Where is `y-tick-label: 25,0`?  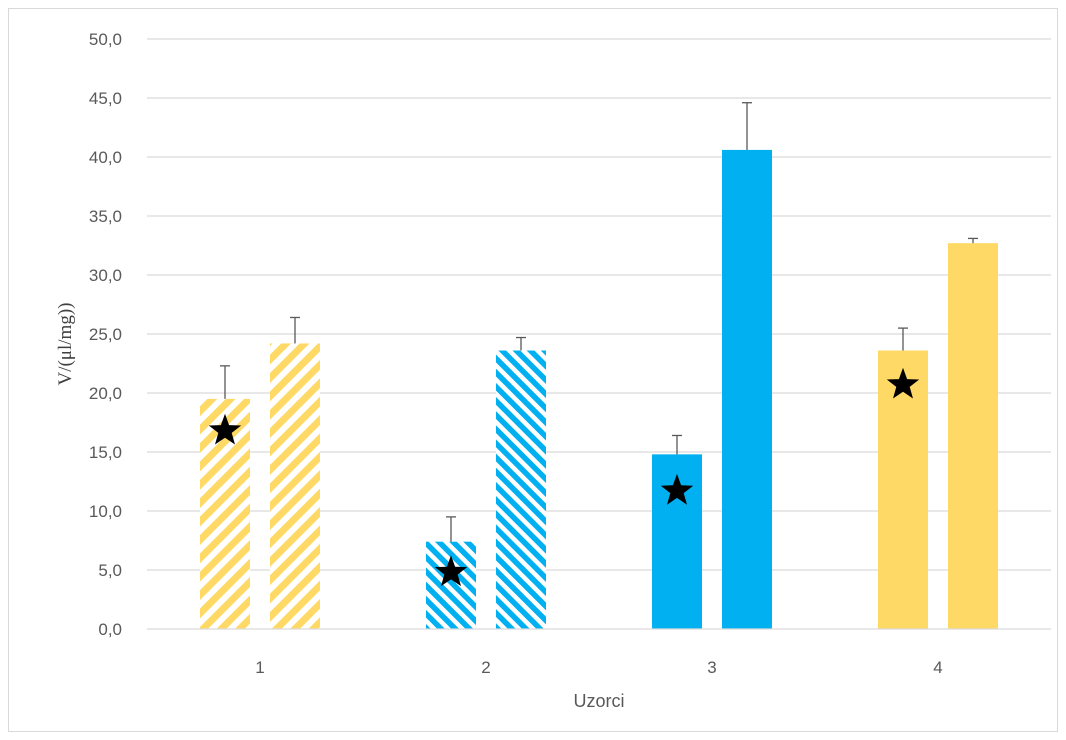 y-tick-label: 25,0 is located at coordinates (105, 334).